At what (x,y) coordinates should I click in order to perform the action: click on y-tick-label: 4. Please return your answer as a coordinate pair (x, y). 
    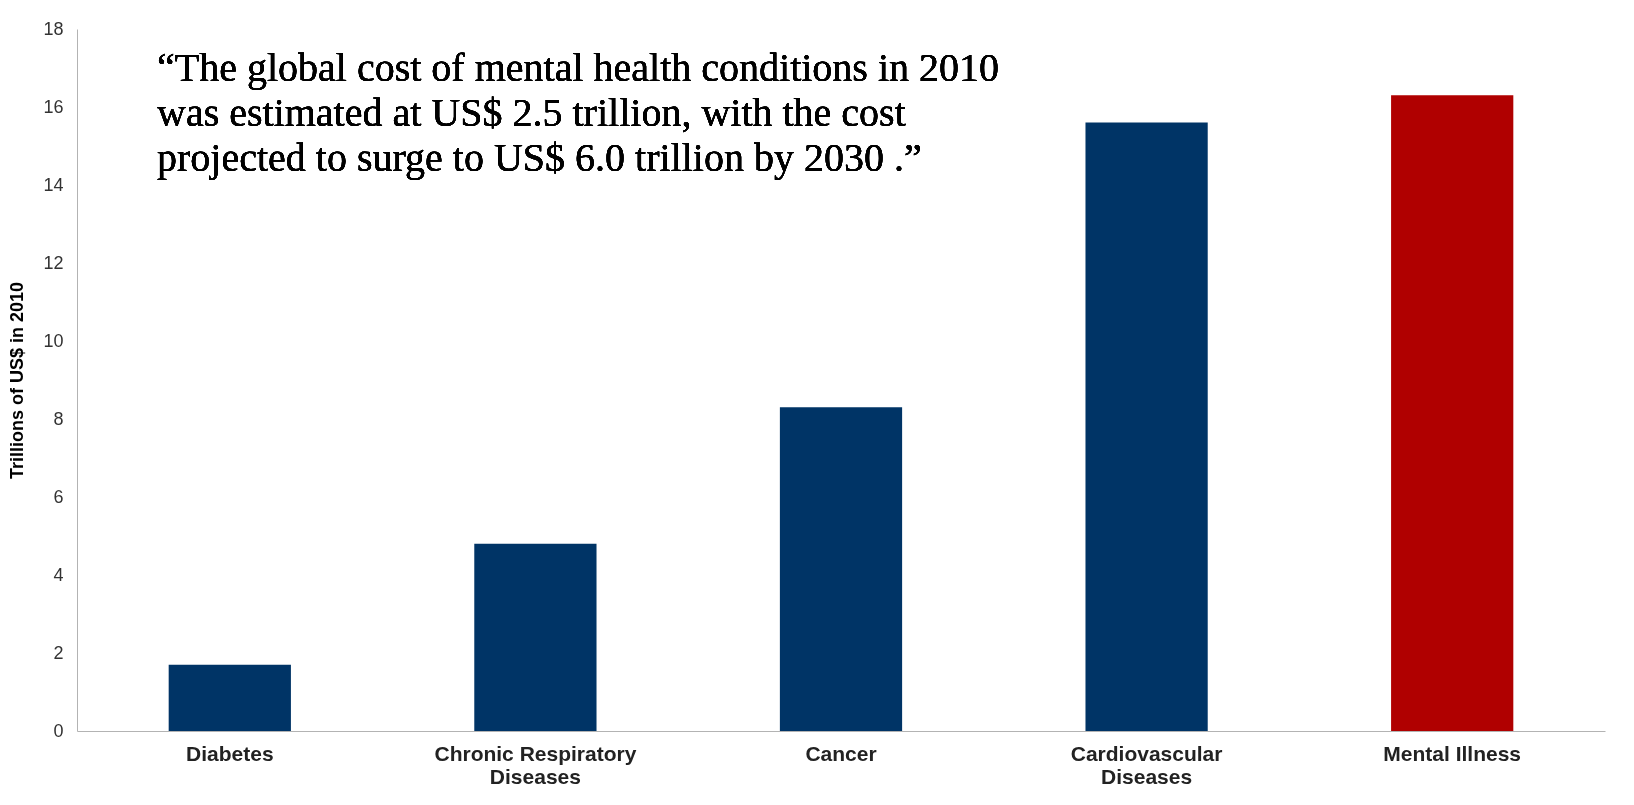
    Looking at the image, I should click on (58, 574).